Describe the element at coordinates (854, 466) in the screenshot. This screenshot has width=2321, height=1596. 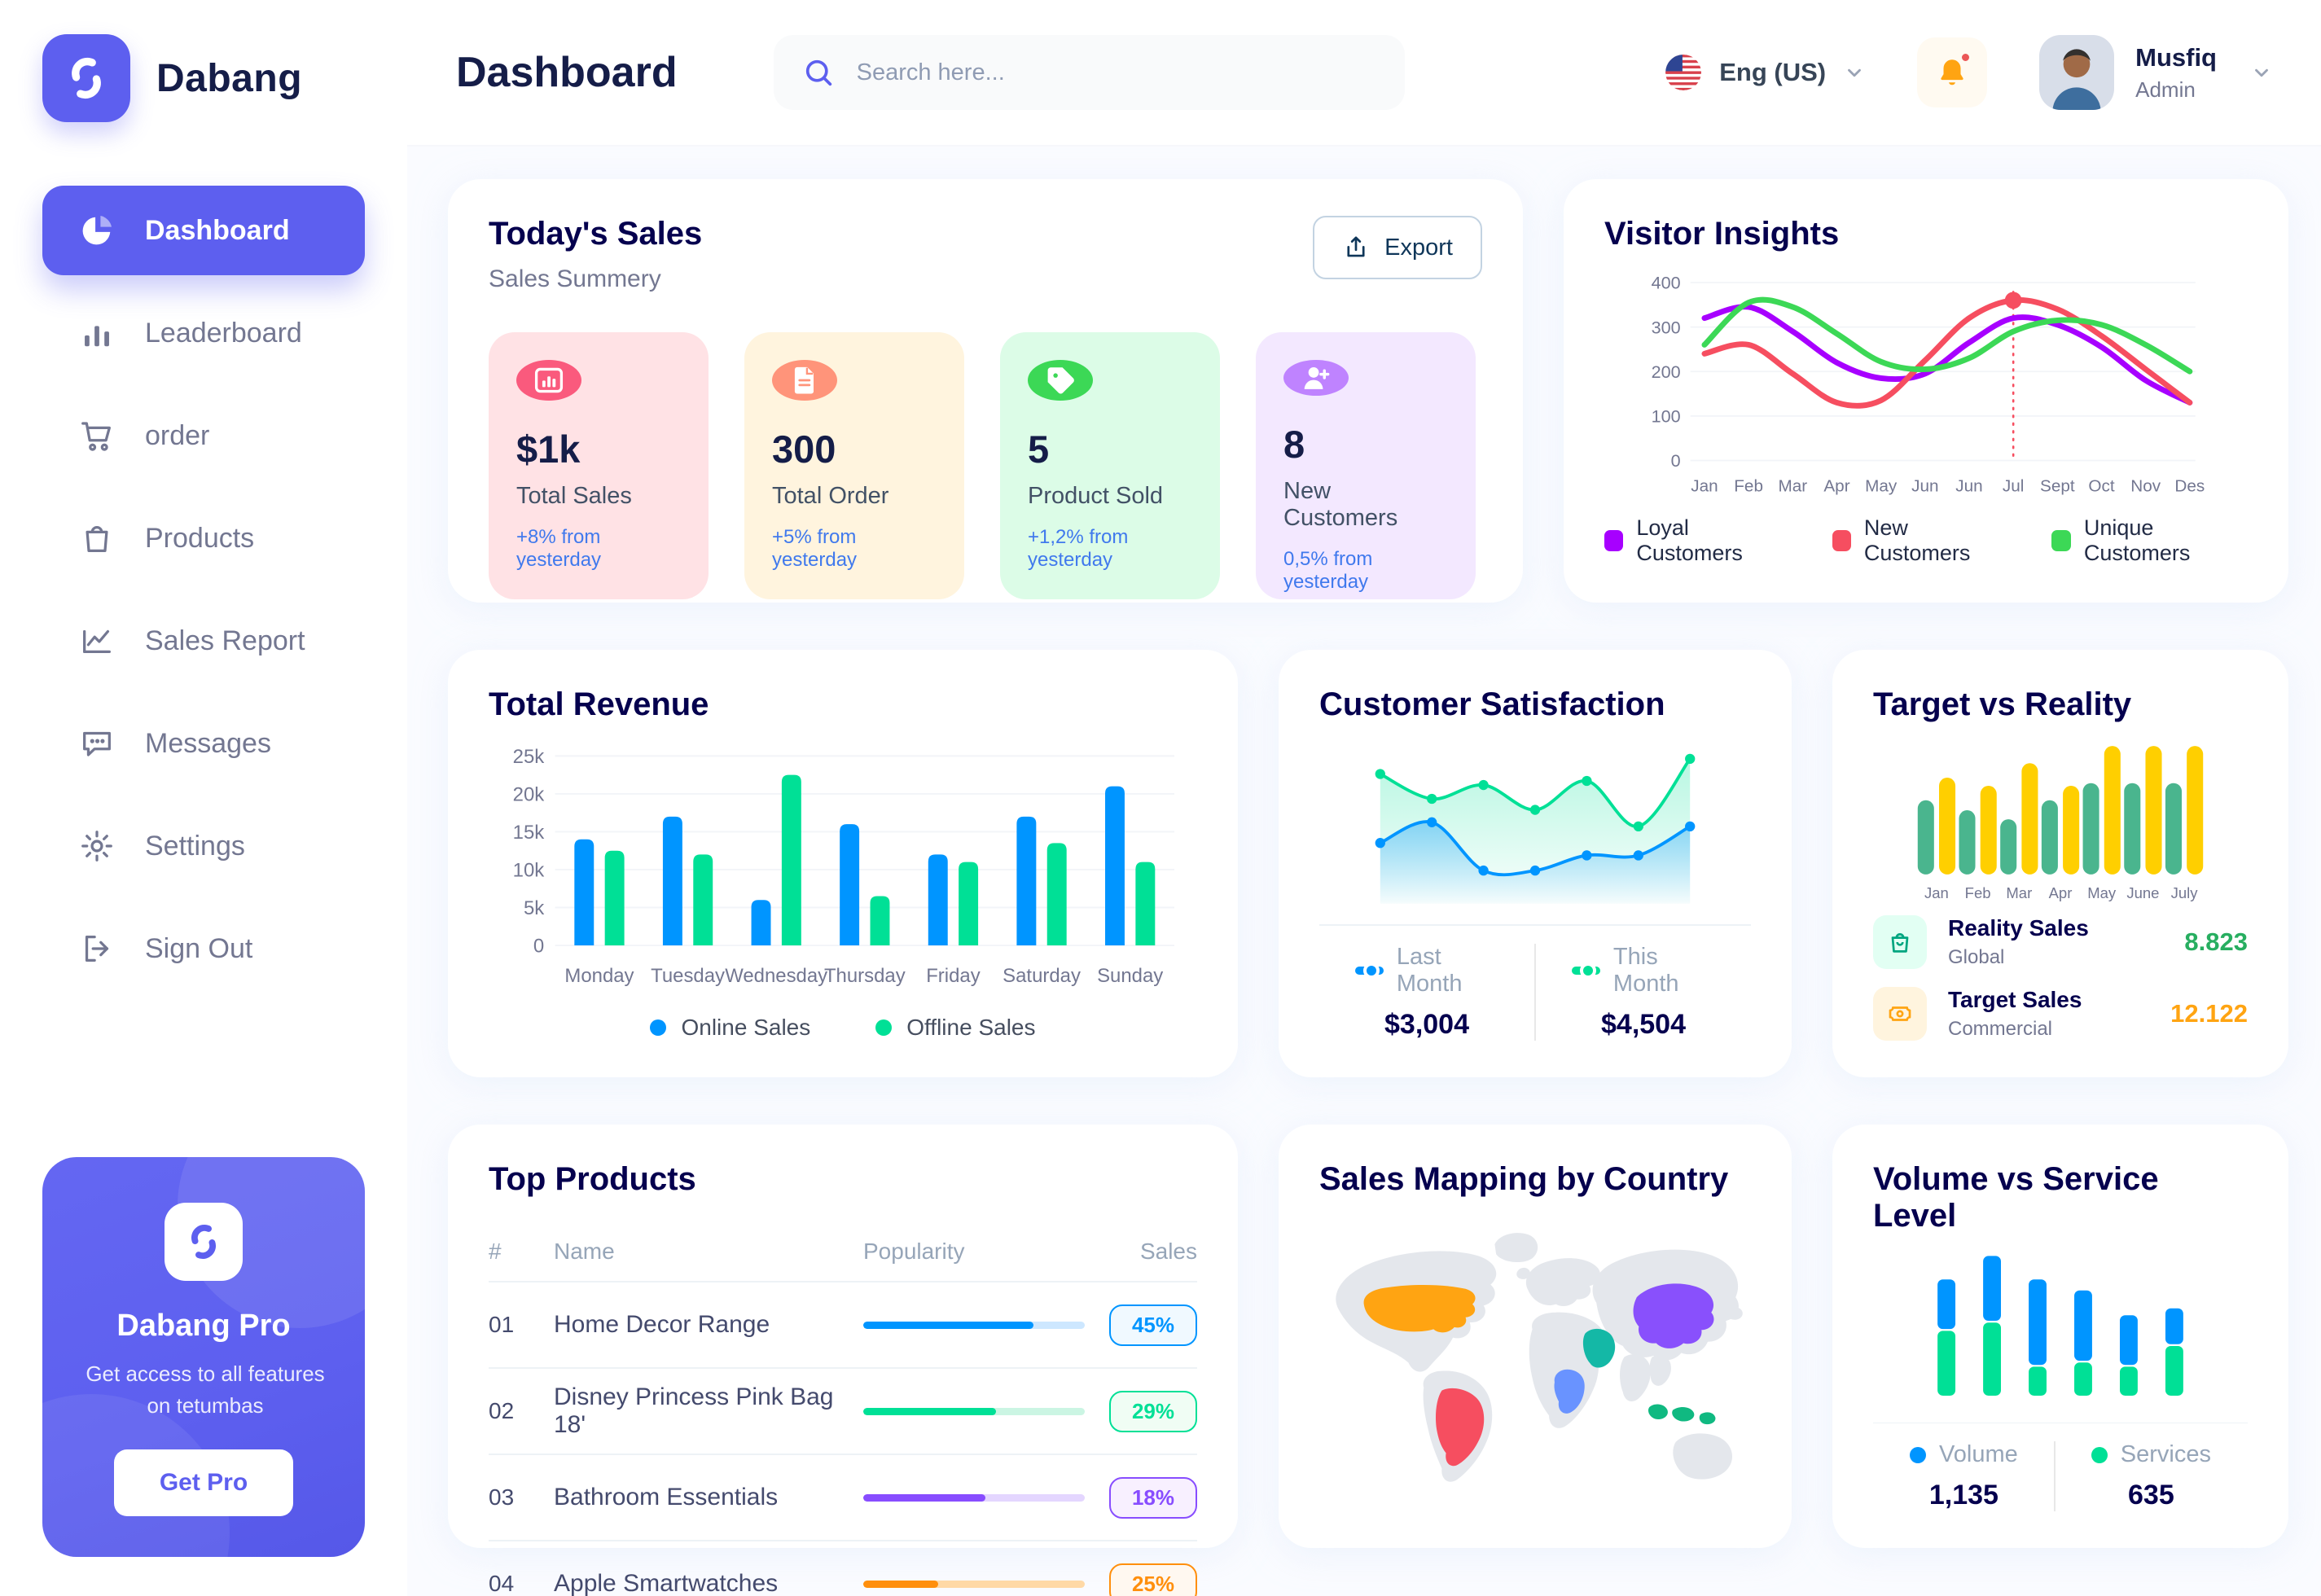
I see `stat-card-total-order: 300 Total Order +5% from yesterday` at that location.